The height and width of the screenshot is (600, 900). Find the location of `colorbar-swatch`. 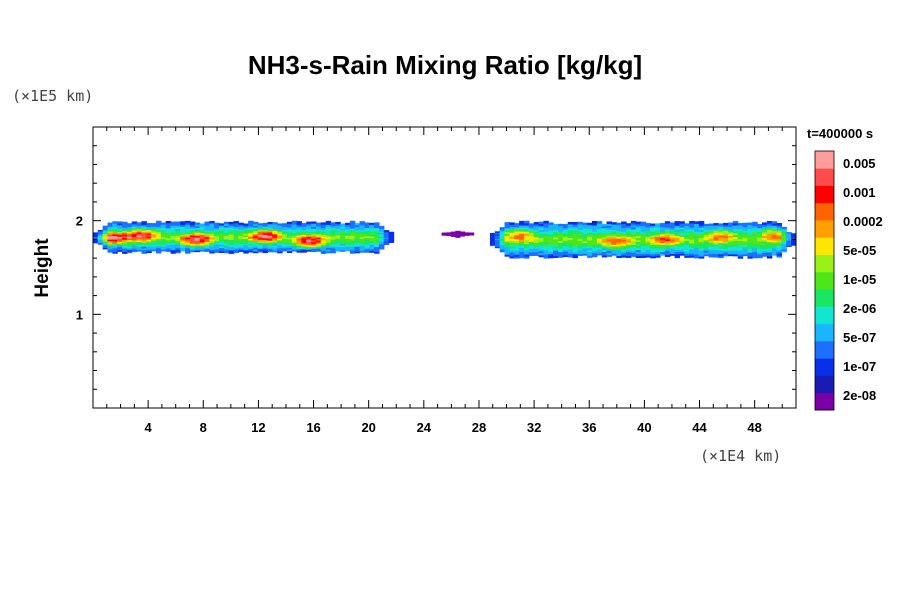

colorbar-swatch is located at coordinates (824, 211).